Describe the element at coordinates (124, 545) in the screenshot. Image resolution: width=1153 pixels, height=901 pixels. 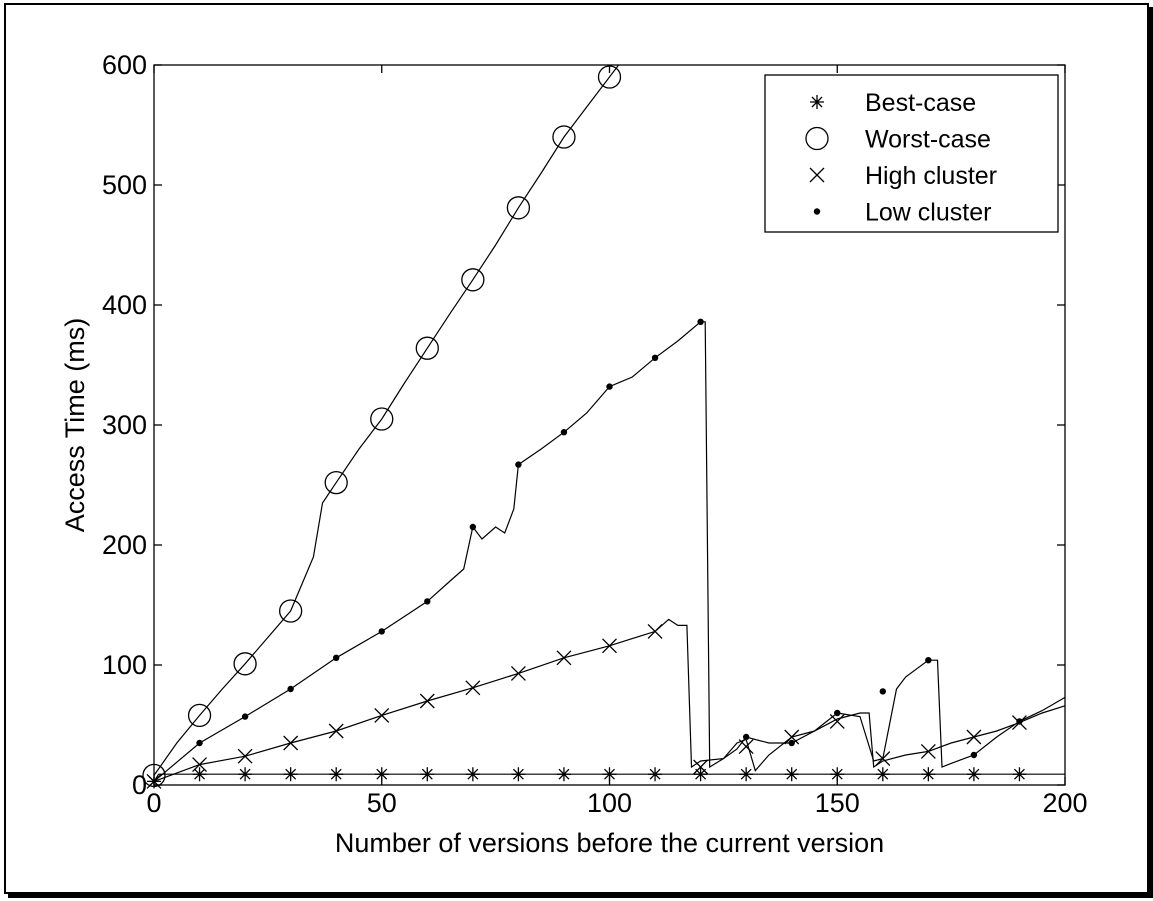
I see `y-tick-label: 200` at that location.